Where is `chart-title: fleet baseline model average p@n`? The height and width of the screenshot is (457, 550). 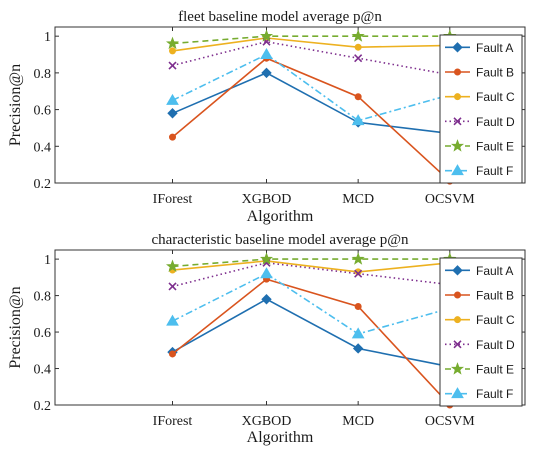
chart-title: fleet baseline model average p@n is located at coordinates (280, 17).